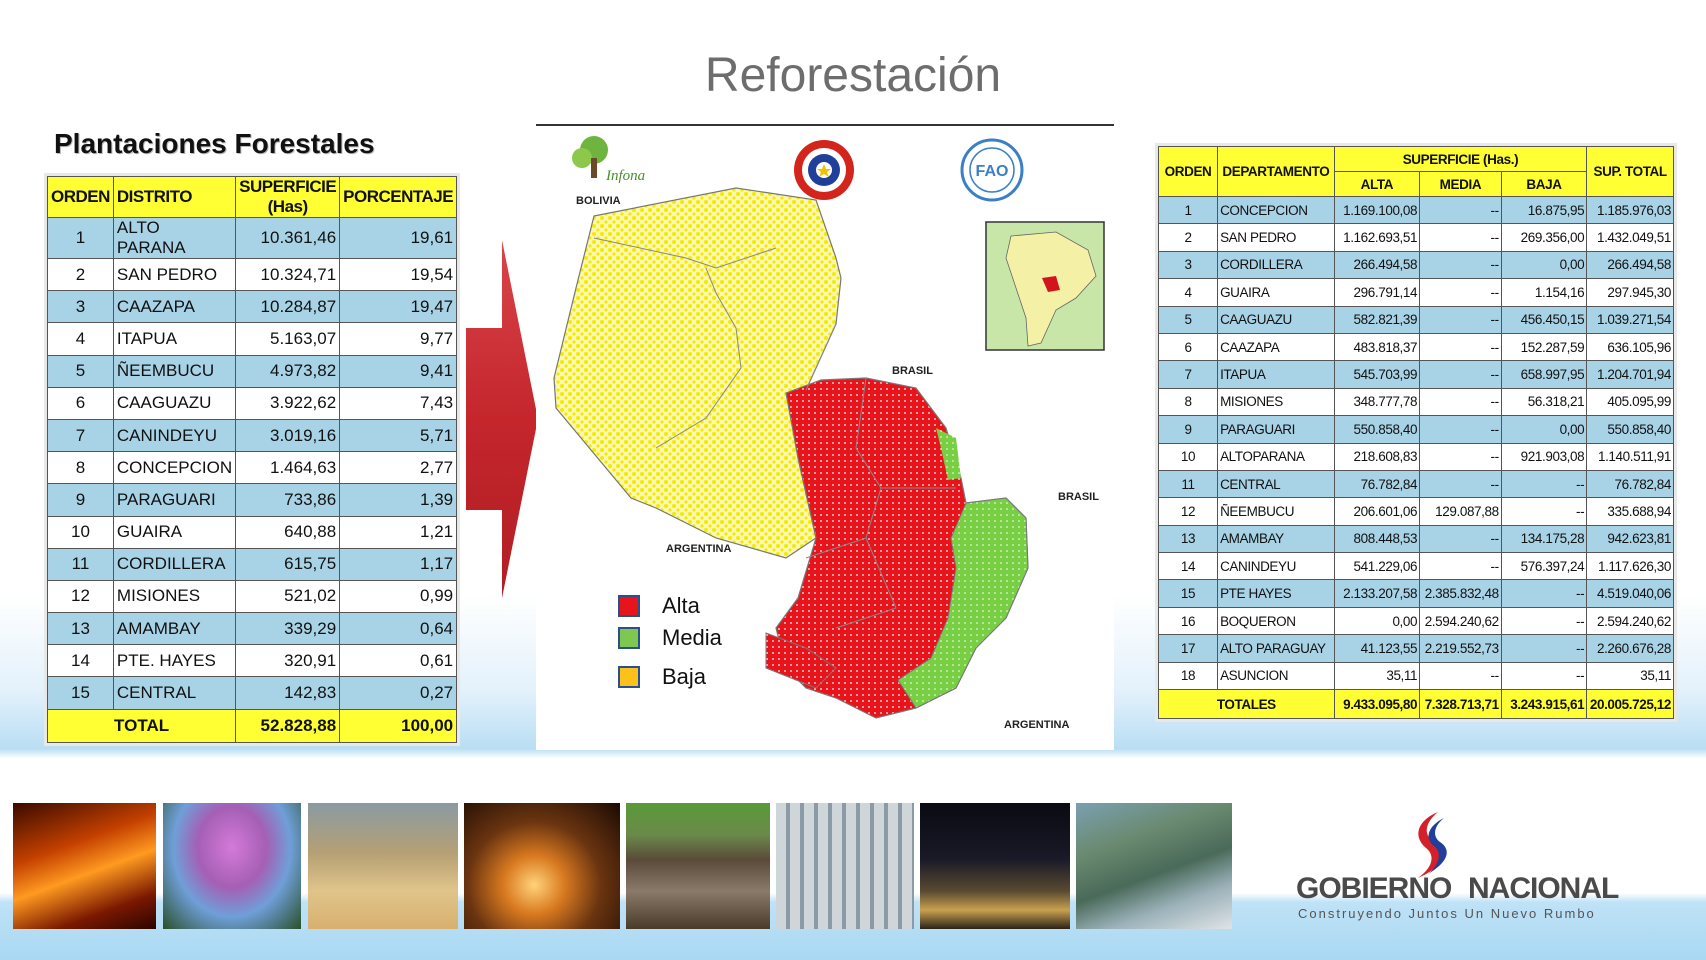 The width and height of the screenshot is (1706, 960). Describe the element at coordinates (1377, 265) in the screenshot. I see `cell-alta: 266.494,58` at that location.